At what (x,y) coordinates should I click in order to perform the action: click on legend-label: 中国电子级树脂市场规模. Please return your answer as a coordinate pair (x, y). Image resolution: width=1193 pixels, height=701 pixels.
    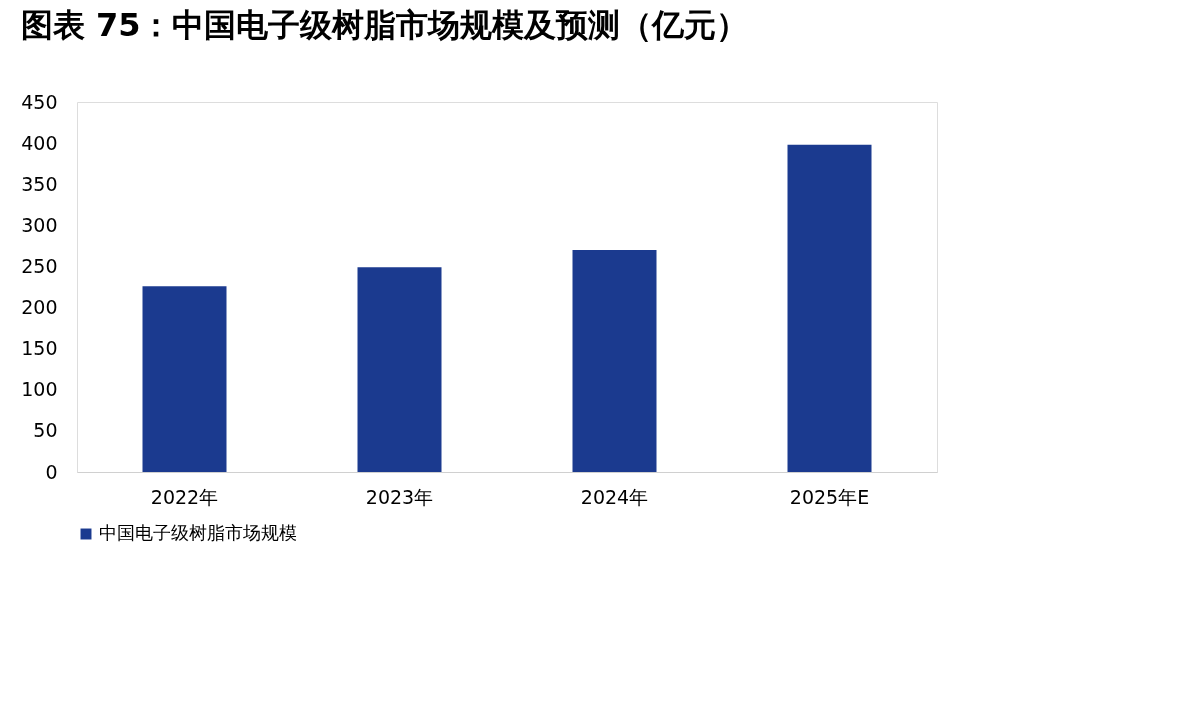
    Looking at the image, I should click on (198, 532).